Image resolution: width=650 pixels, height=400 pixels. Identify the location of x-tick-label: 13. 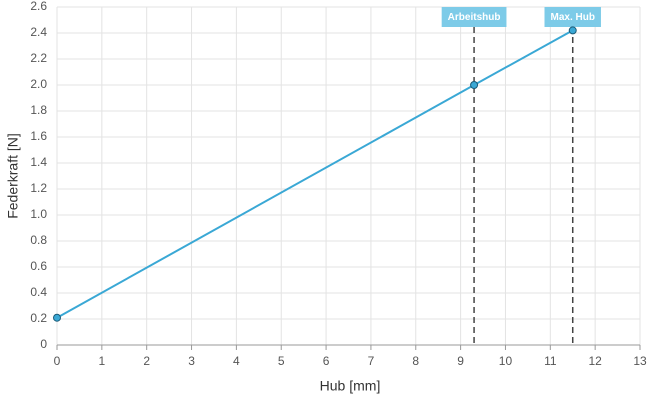
(640, 361).